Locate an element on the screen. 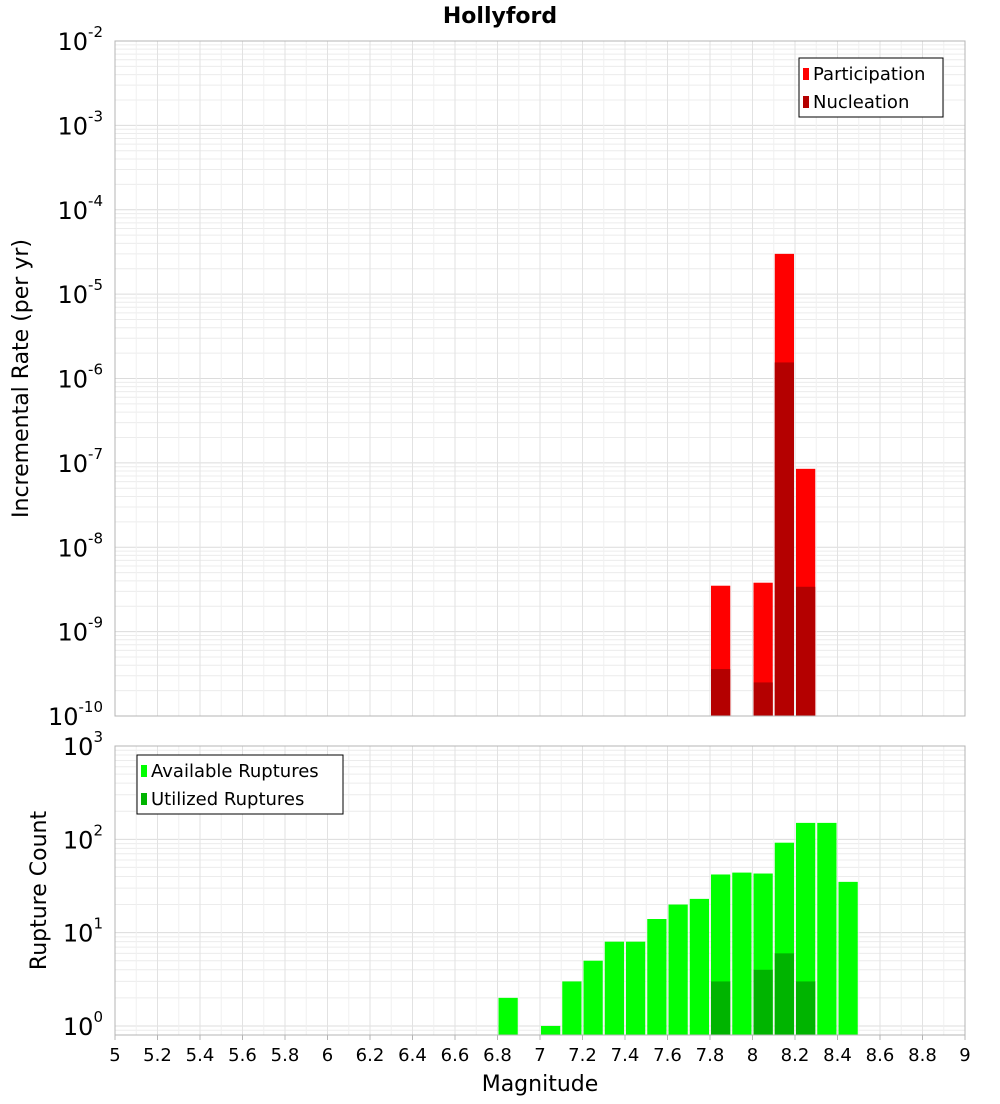 Image resolution: width=1000 pixels, height=1104 pixels. y-tick-label: 10⁻² is located at coordinates (80, 39).